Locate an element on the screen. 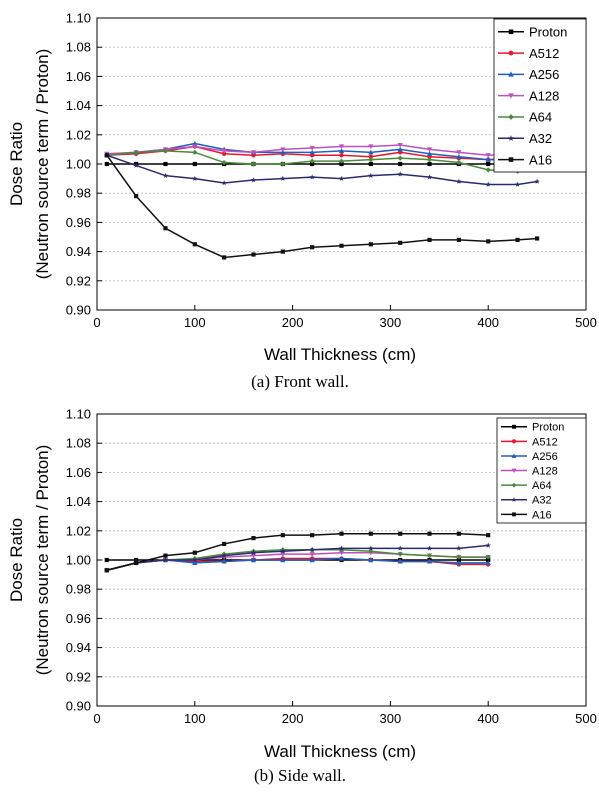 The image size is (599, 792). y-axis-label: (Neutron source term / Proton) is located at coordinates (42, 560).